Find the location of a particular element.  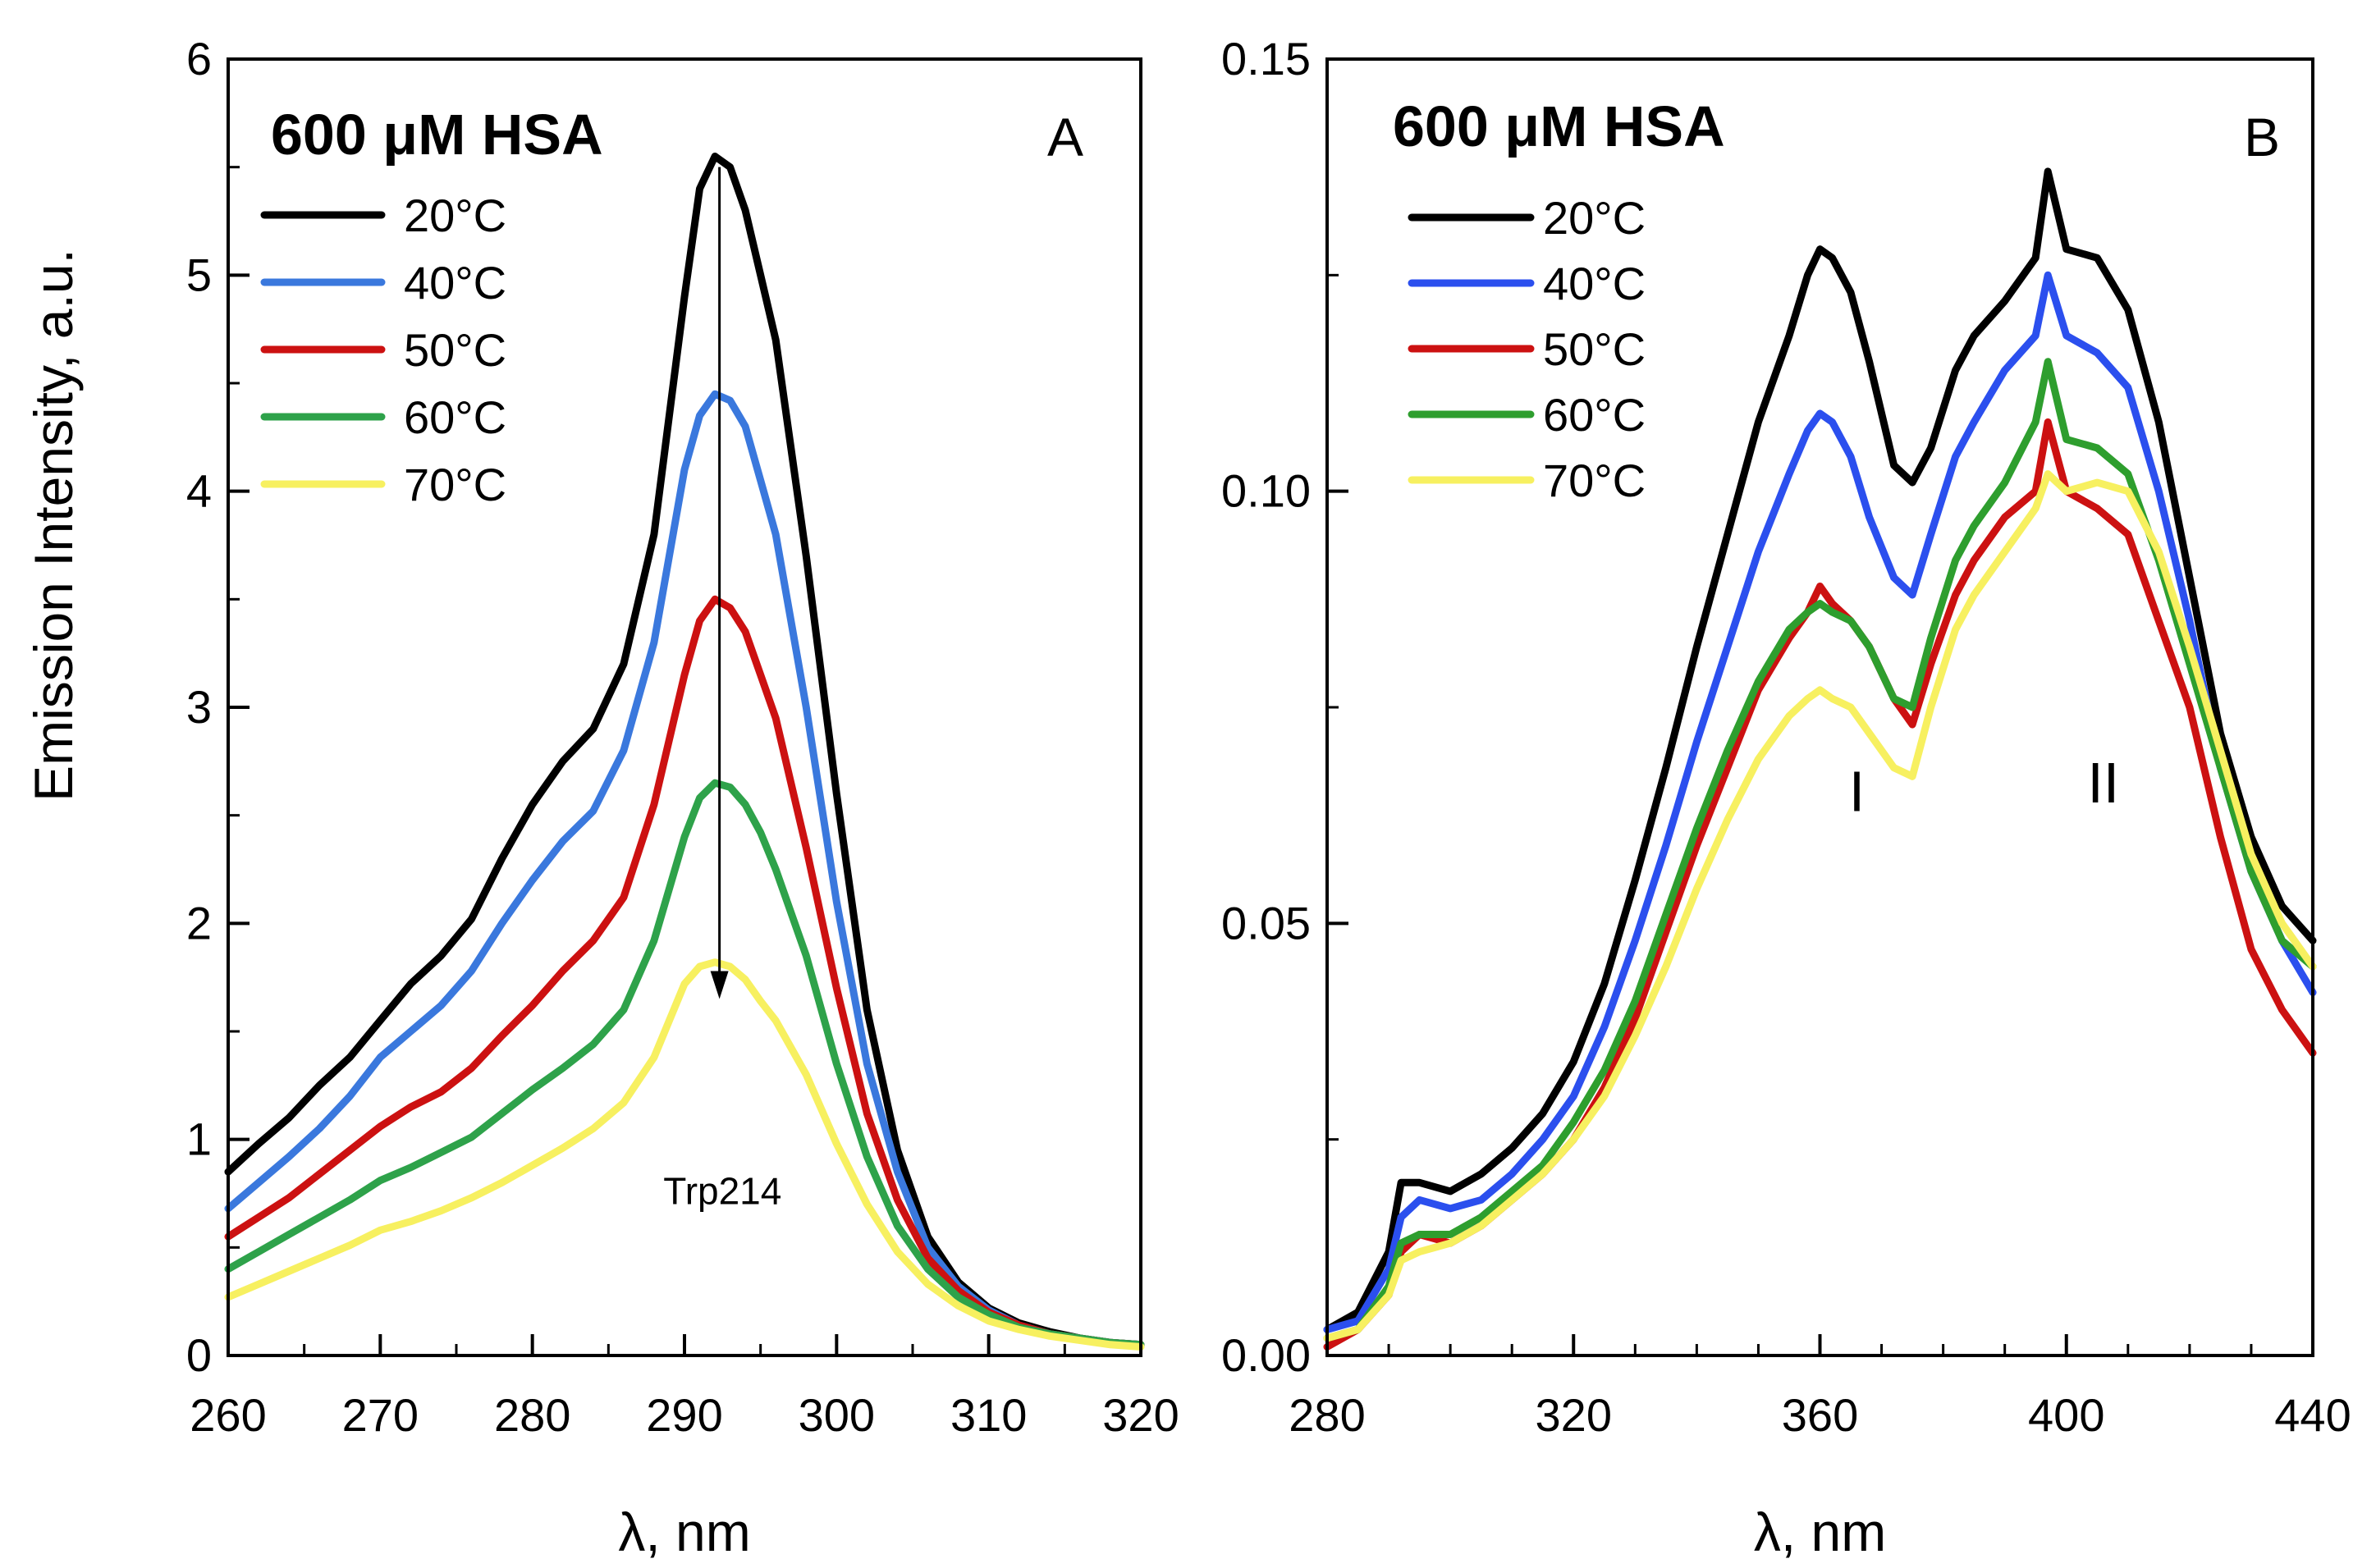

panel-title-a: 600 μM HSA is located at coordinates (437, 135).